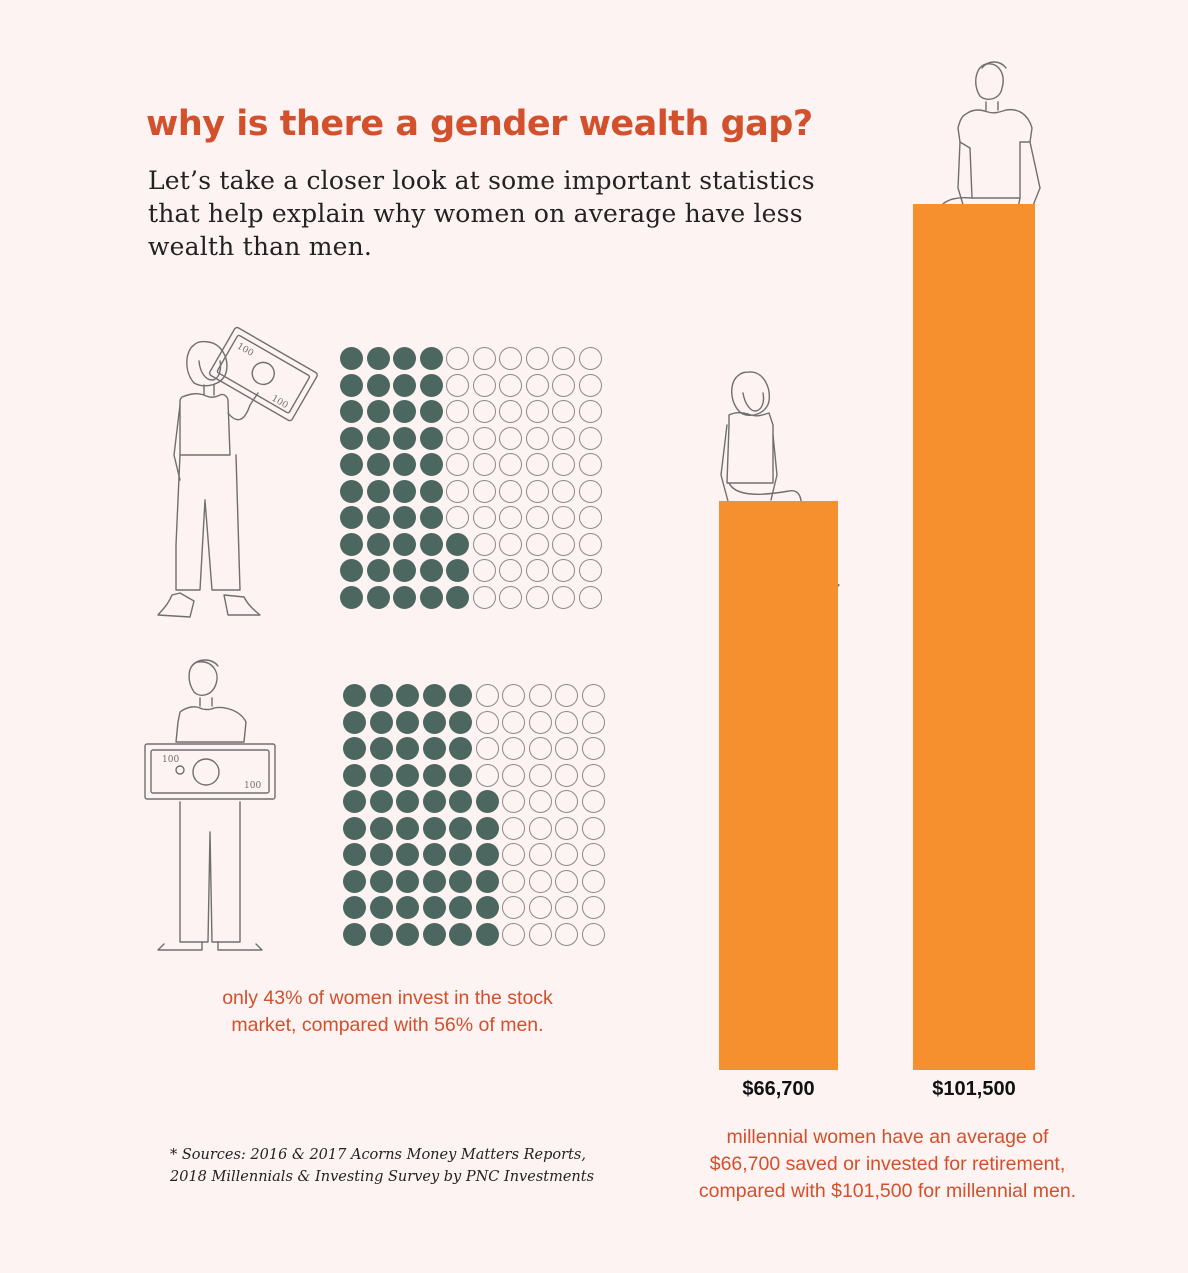 This screenshot has height=1273, width=1188. Describe the element at coordinates (974, 637) in the screenshot. I see `bar-men` at that location.